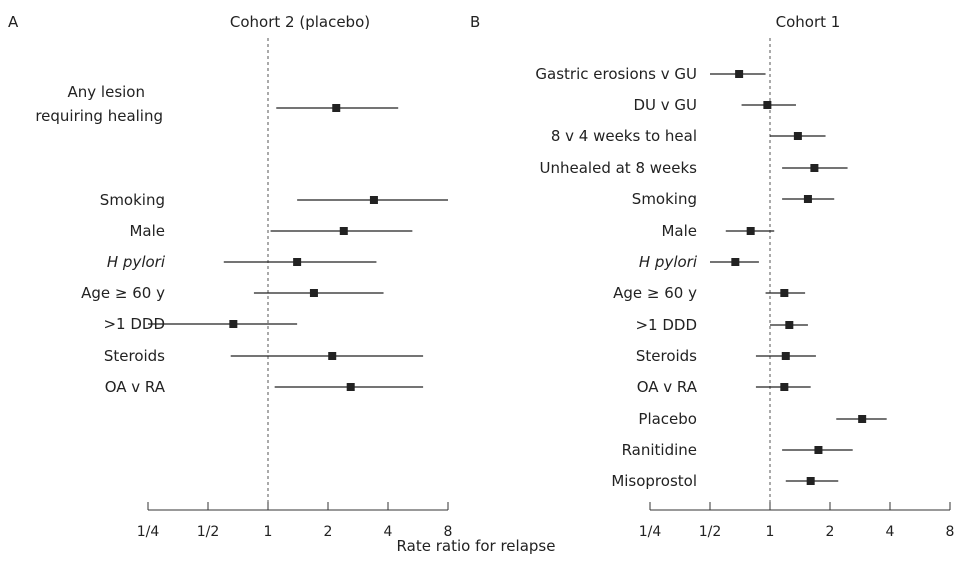 Image resolution: width=954 pixels, height=561 pixels. What do you see at coordinates (300, 22) in the screenshot?
I see `panel-a-title: Cohort 2 (placebo)` at bounding box center [300, 22].